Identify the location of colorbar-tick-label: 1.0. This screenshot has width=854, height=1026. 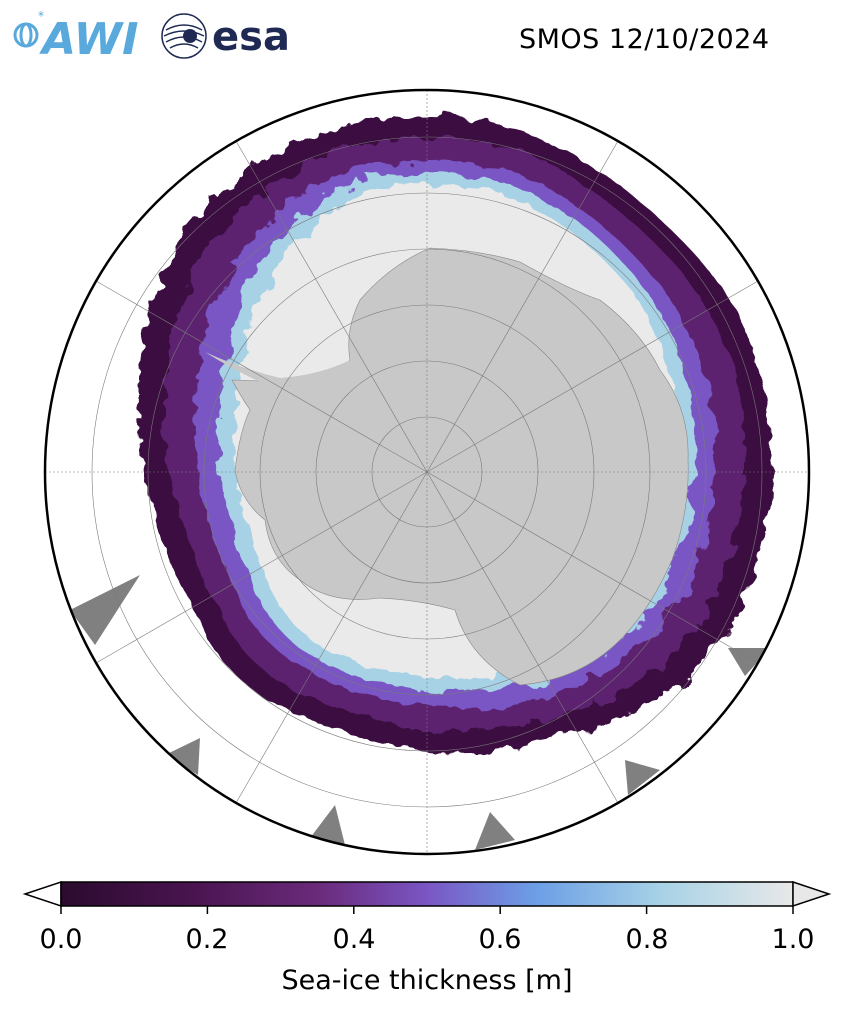
(793, 939).